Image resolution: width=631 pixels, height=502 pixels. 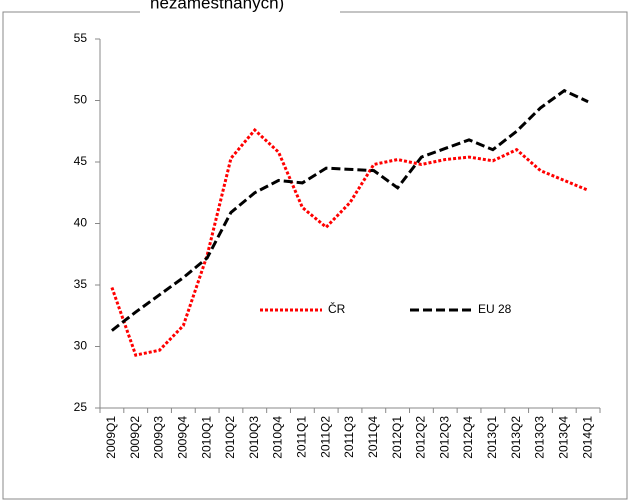 What do you see at coordinates (397, 437) in the screenshot?
I see `x-tick-label: 2012Q1` at bounding box center [397, 437].